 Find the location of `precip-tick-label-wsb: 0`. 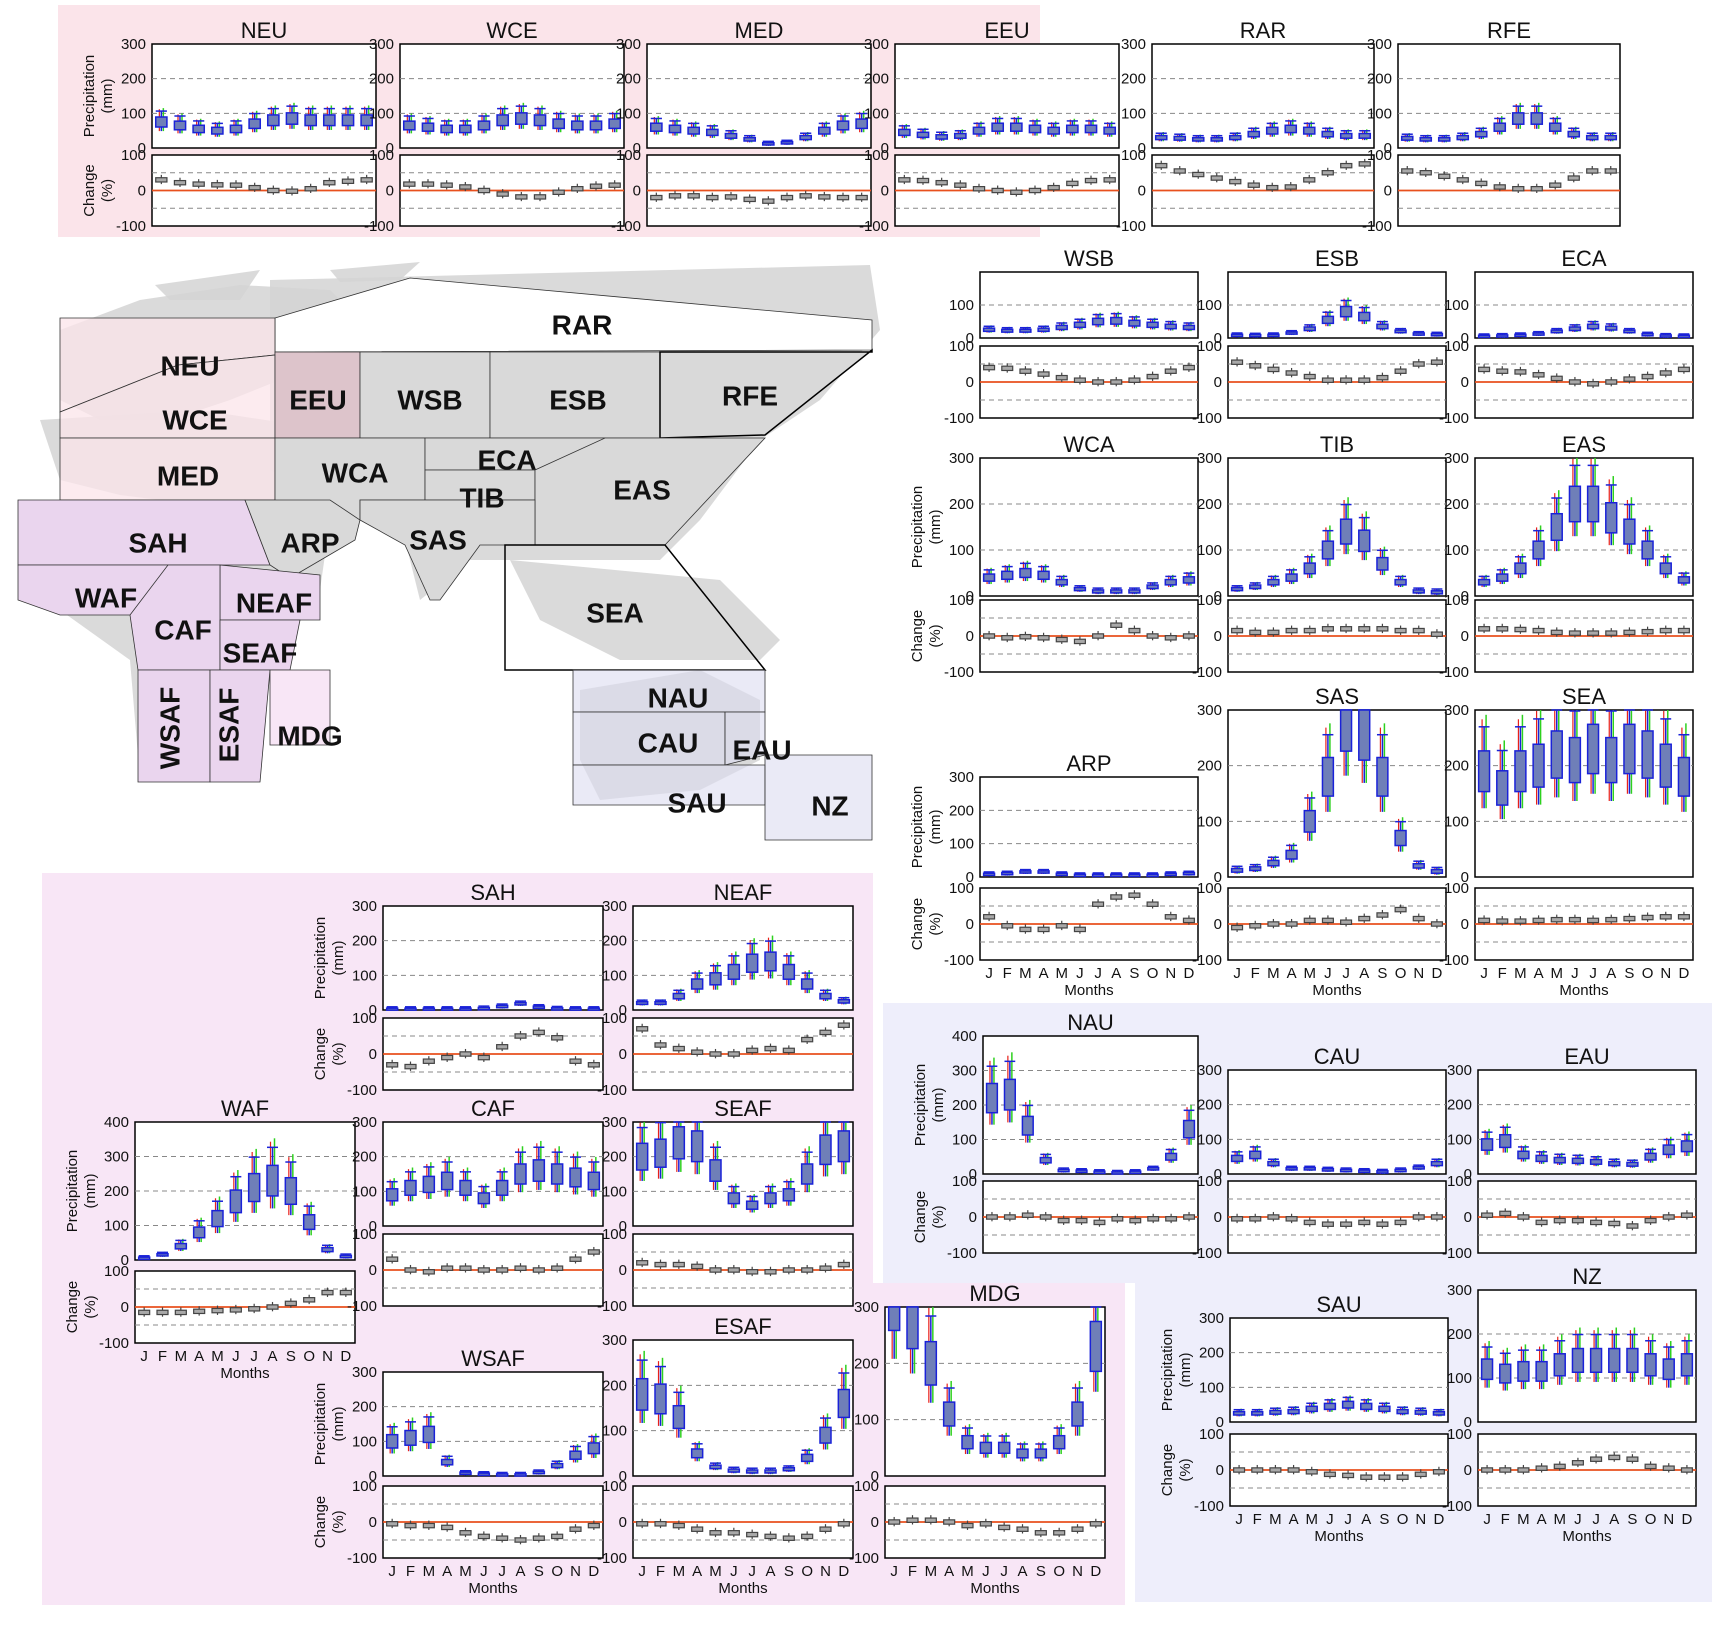

precip-tick-label-wsb: 0 is located at coordinates (970, 338).